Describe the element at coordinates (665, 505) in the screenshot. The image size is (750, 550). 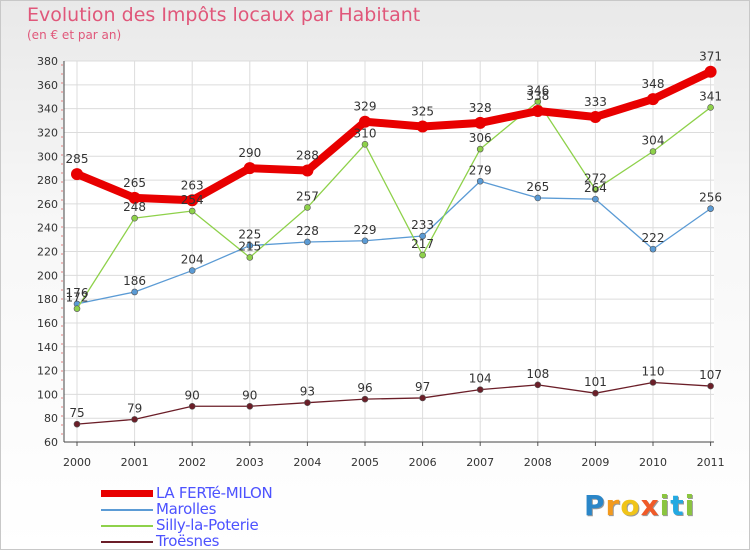
I see `logo-letter: i` at that location.